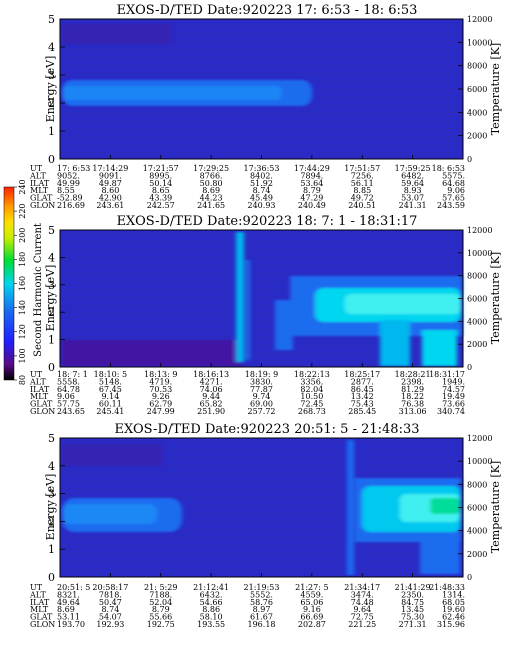  Describe the element at coordinates (39, 609) in the screenshot. I see `orbit-row-label: MLT` at that location.